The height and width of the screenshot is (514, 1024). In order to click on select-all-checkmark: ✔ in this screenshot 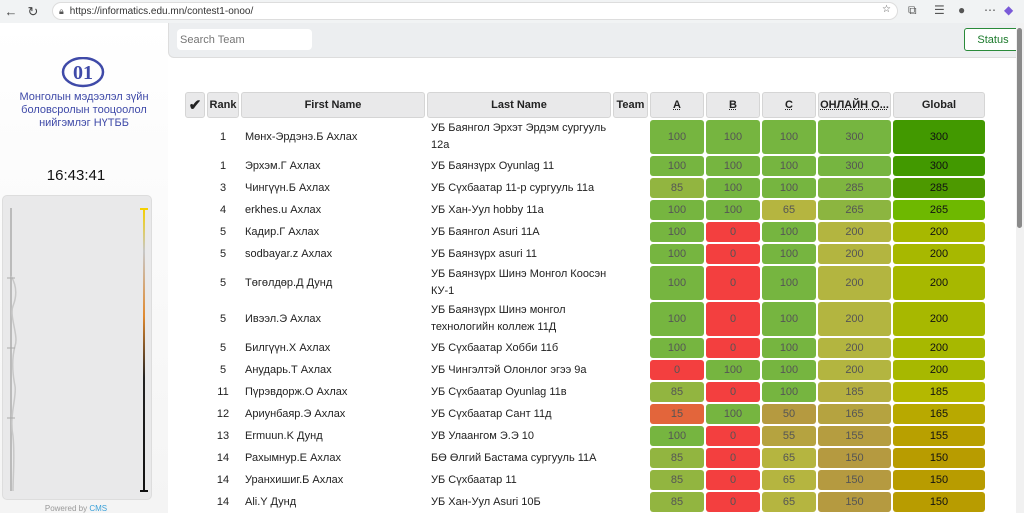, I will do `click(195, 105)`.